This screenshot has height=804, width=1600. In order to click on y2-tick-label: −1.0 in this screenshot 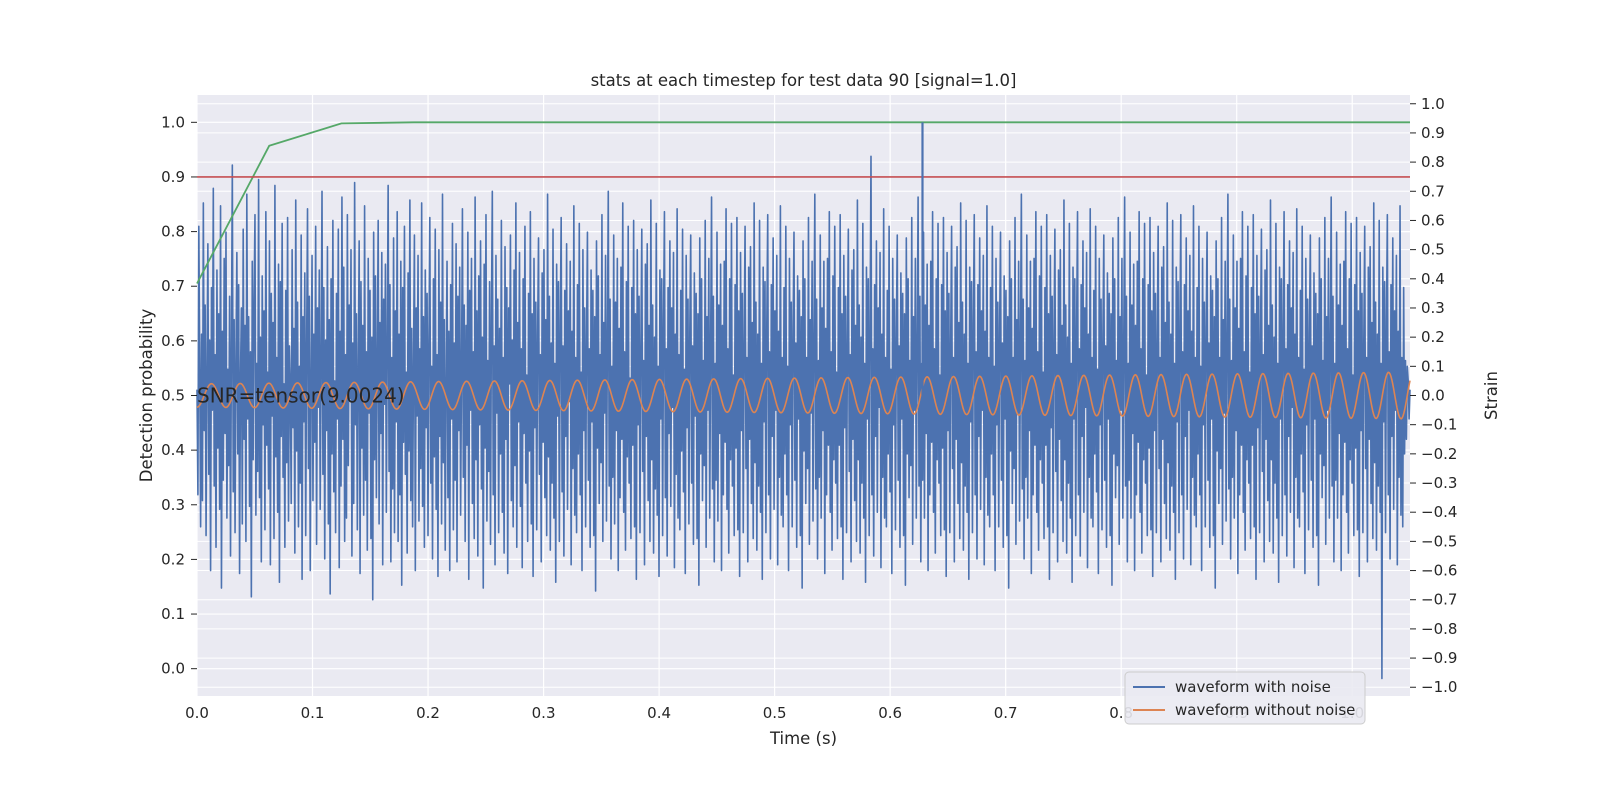, I will do `click(1439, 687)`.